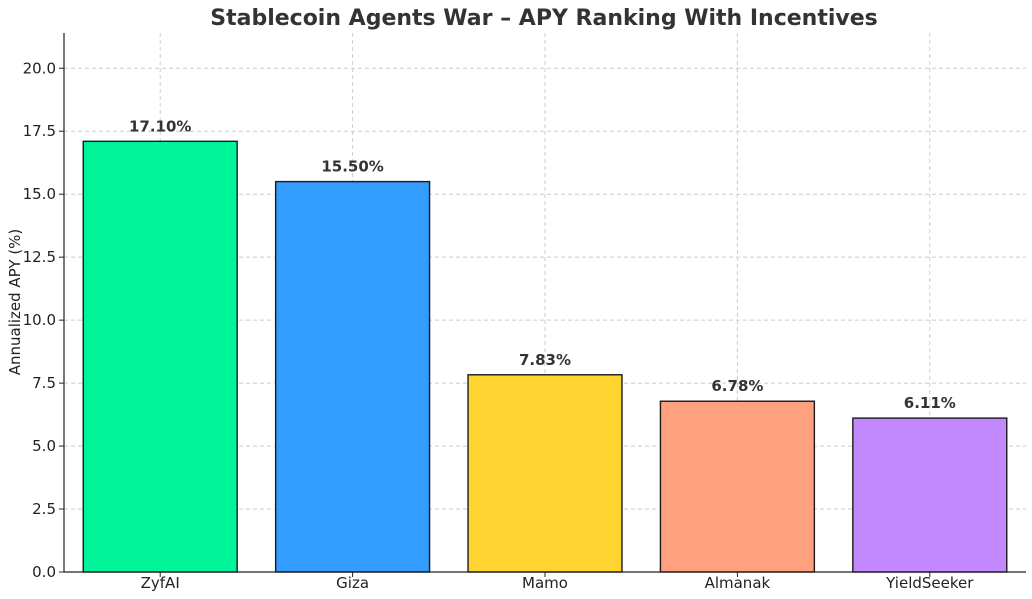 The height and width of the screenshot is (599, 1032). I want to click on y-tick-label: 20.0, so click(39, 68).